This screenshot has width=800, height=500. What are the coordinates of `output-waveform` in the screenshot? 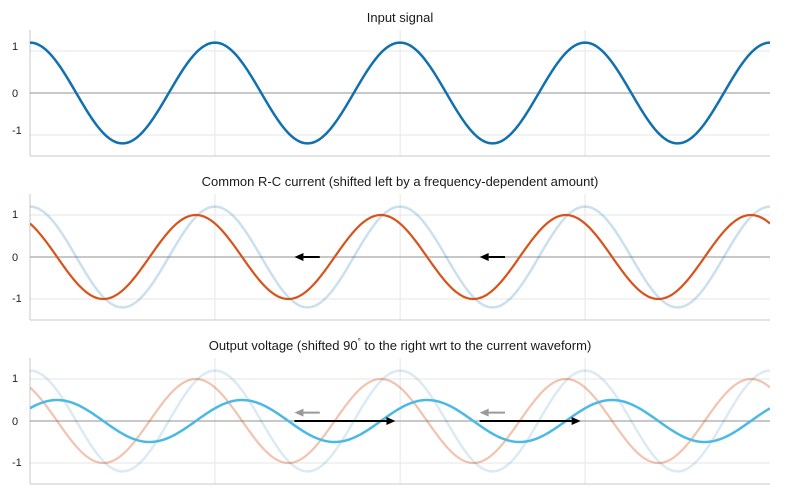 It's located at (400, 421).